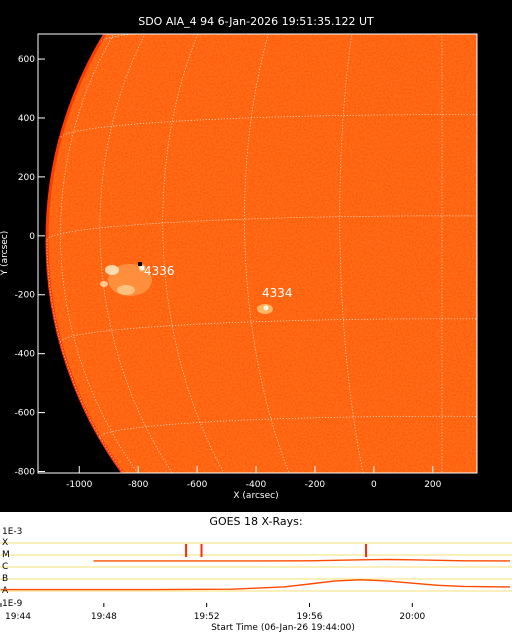 The height and width of the screenshot is (640, 512). What do you see at coordinates (12, 532) in the screenshot?
I see `goes-y-label: 1E-3` at bounding box center [12, 532].